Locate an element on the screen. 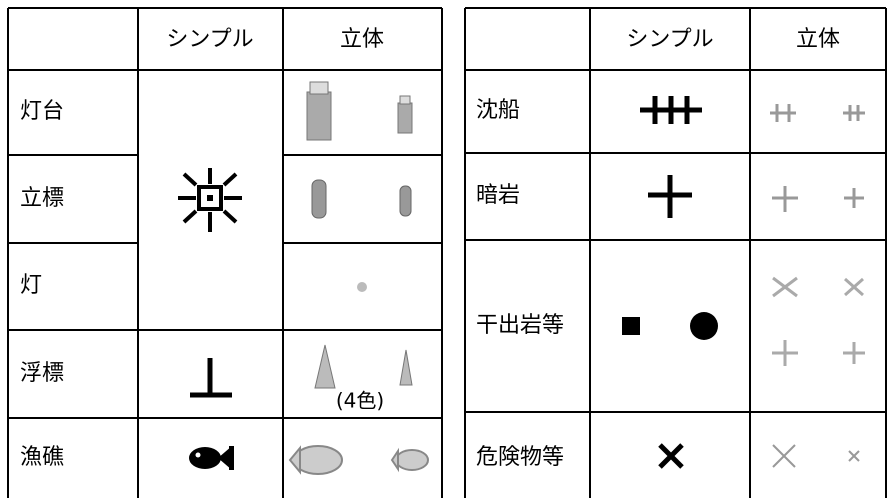 This screenshot has width=894, height=498. rock-3d is located at coordinates (818, 199).